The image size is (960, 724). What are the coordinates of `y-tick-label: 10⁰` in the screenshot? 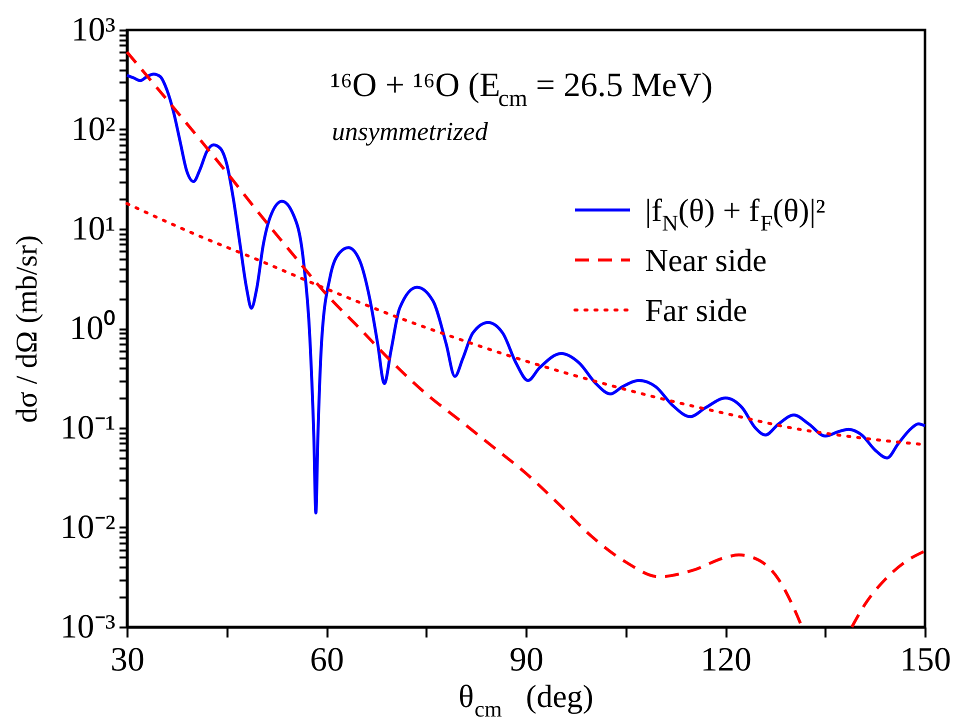 It's located at (93, 328).